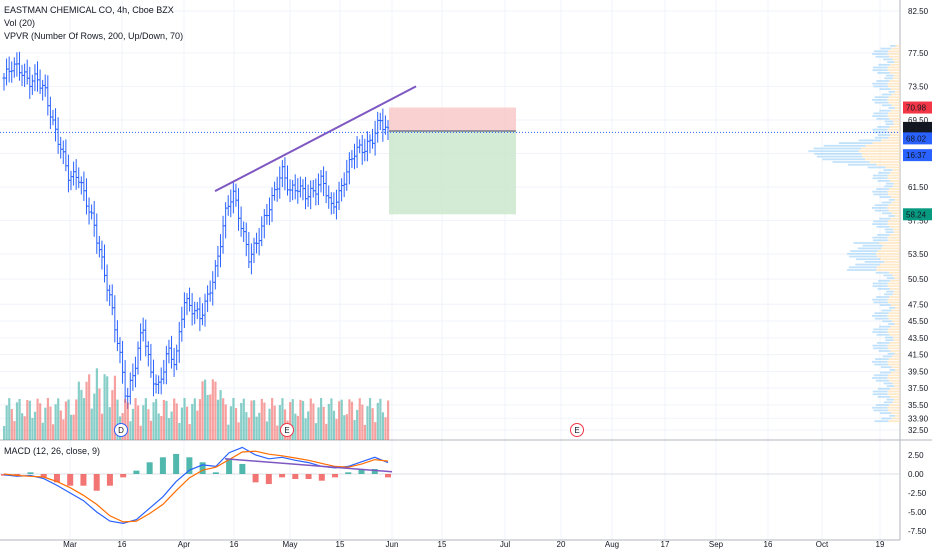  Describe the element at coordinates (52, 451) in the screenshot. I see `macd-legend: MACD (12, 26, close, 9)` at that location.